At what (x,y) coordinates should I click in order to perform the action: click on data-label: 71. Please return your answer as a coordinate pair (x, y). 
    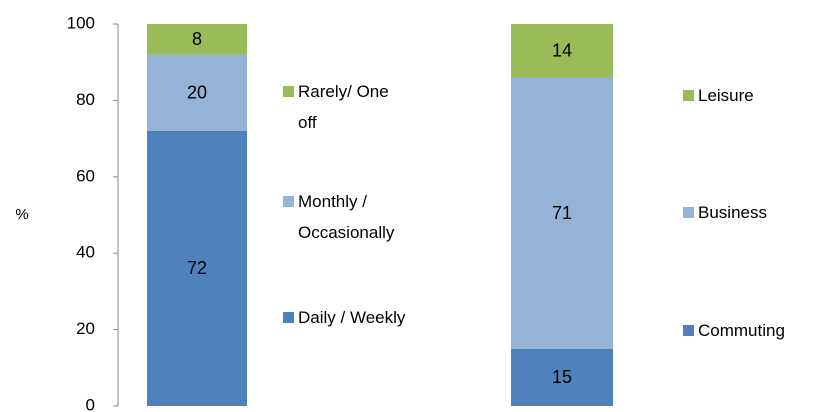
    Looking at the image, I should click on (562, 213).